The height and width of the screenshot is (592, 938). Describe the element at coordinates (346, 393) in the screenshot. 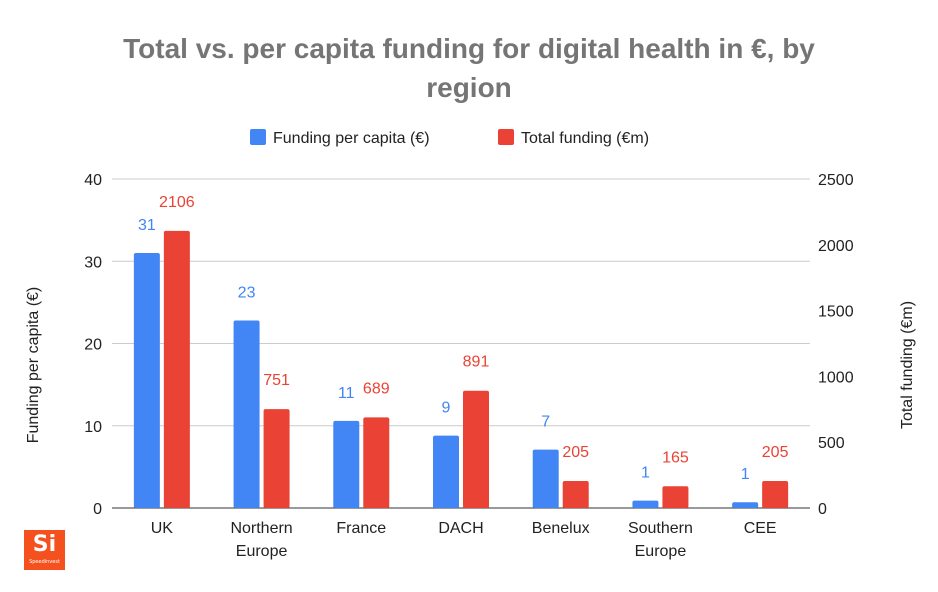

I see `data-label-per-capita: 11` at that location.